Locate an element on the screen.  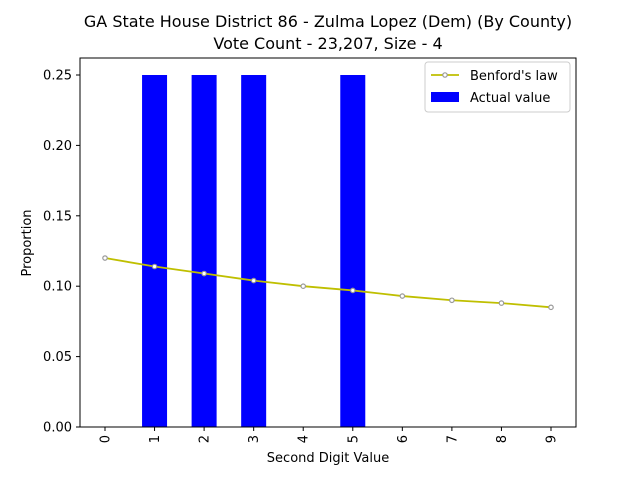
legend-box is located at coordinates (497, 87).